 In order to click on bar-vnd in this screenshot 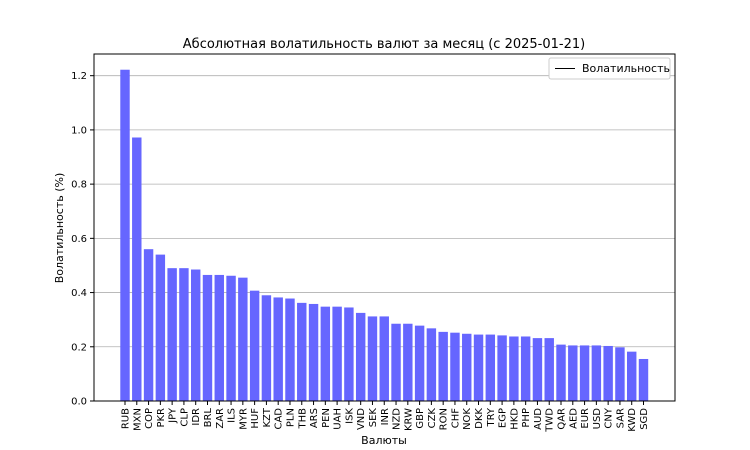, I will do `click(360, 356)`.